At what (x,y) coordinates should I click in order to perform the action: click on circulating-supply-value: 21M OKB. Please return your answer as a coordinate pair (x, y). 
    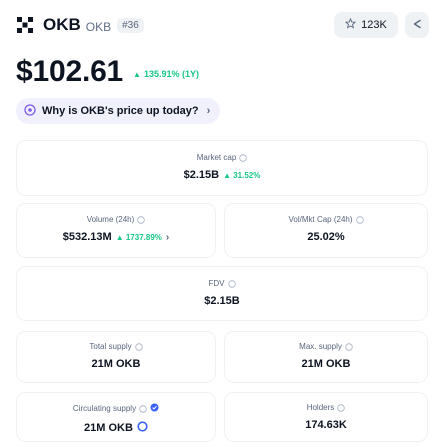
    Looking at the image, I should click on (108, 428).